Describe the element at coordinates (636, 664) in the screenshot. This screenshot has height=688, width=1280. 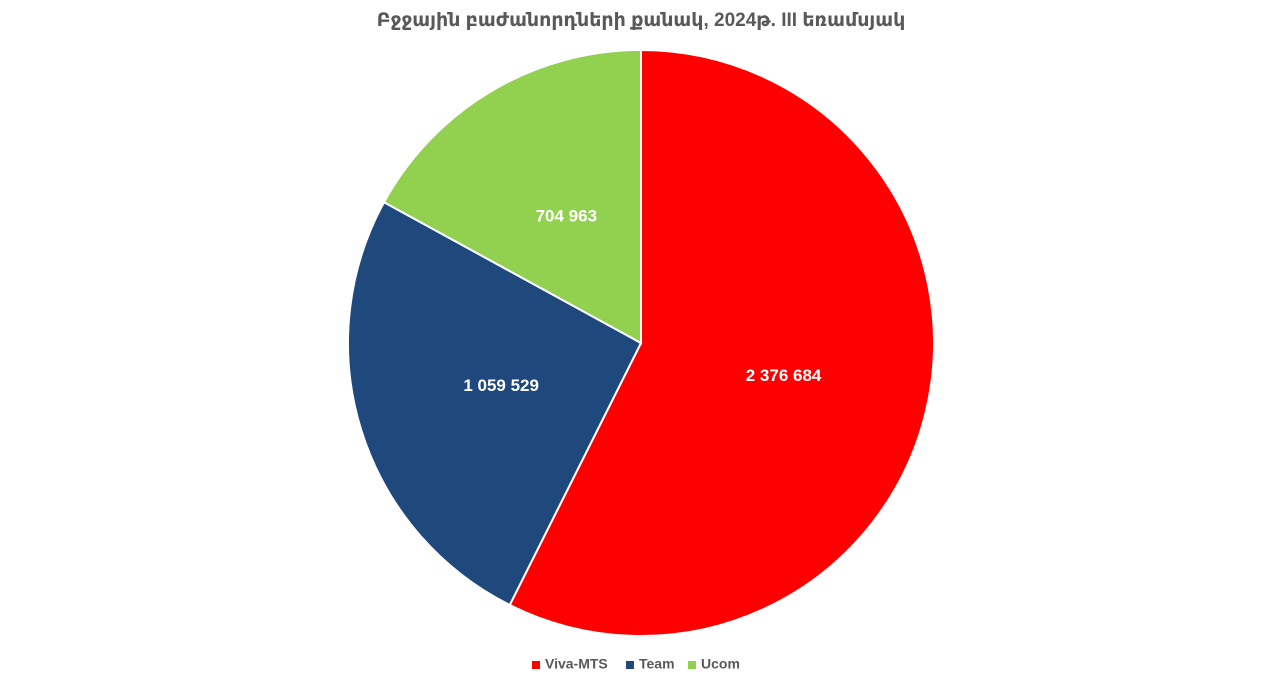
I see `legend: Viva-MTS Team Ucom` at that location.